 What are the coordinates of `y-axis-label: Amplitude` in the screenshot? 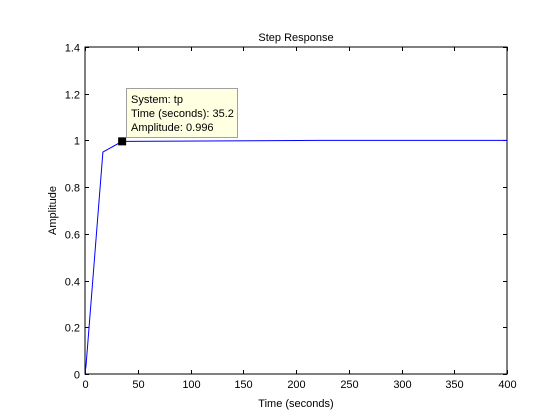 It's located at (53, 210).